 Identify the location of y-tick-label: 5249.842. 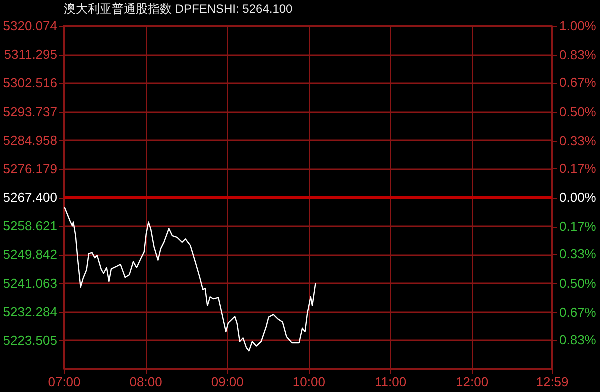
(30, 254).